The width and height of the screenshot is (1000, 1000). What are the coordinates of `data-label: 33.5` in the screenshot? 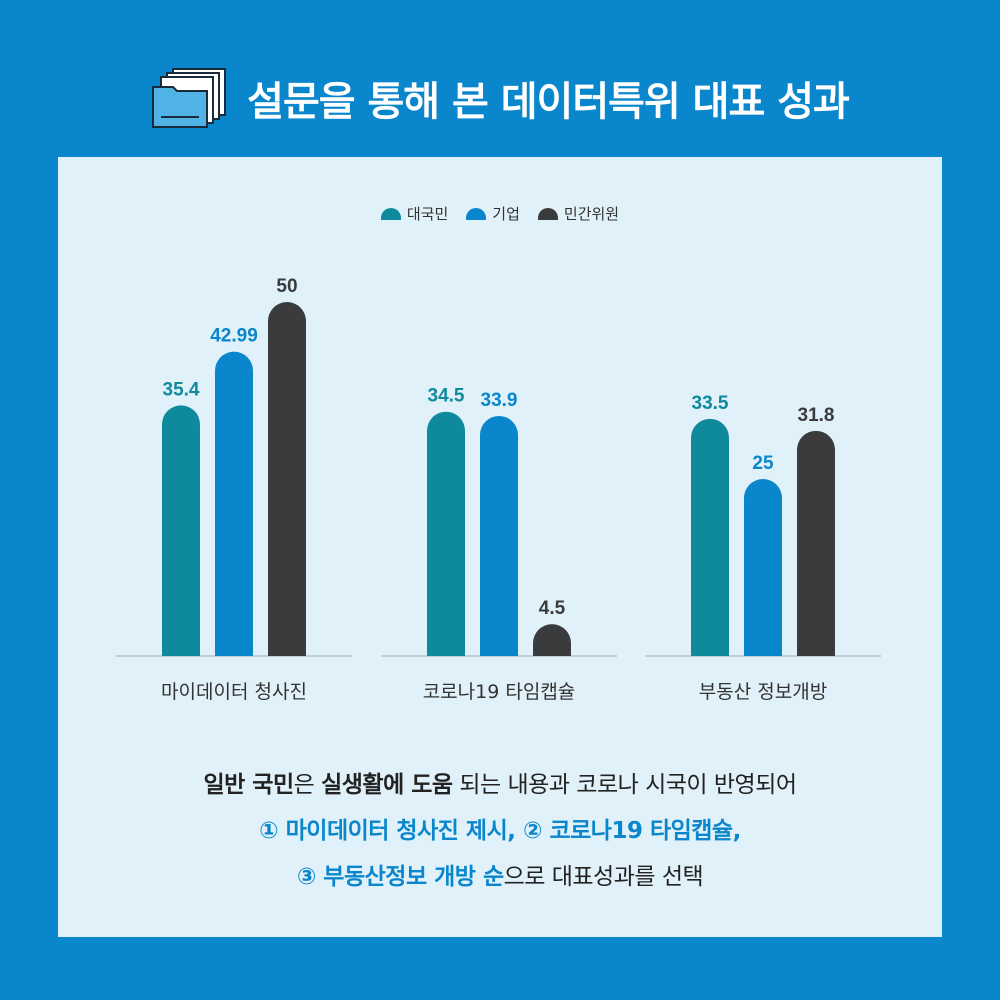 It's located at (710, 403).